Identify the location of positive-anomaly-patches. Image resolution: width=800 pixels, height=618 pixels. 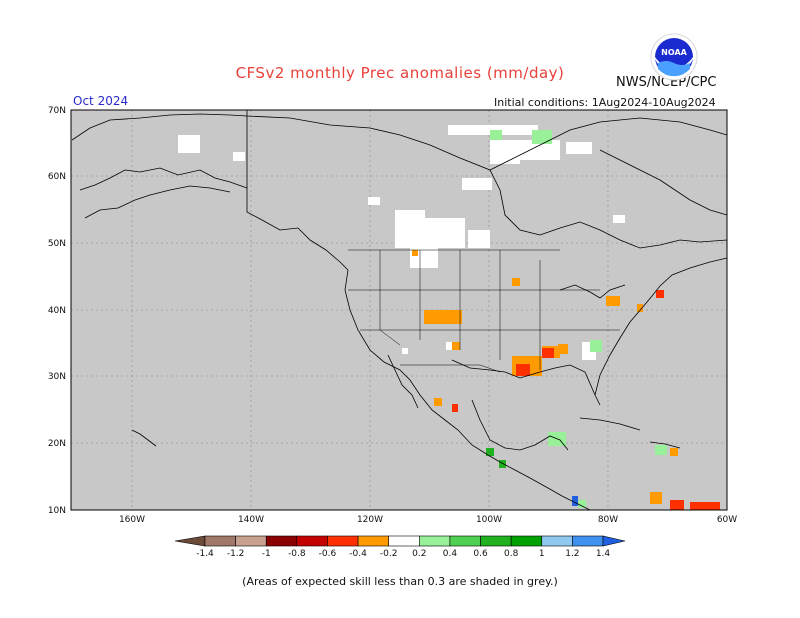
(578, 319).